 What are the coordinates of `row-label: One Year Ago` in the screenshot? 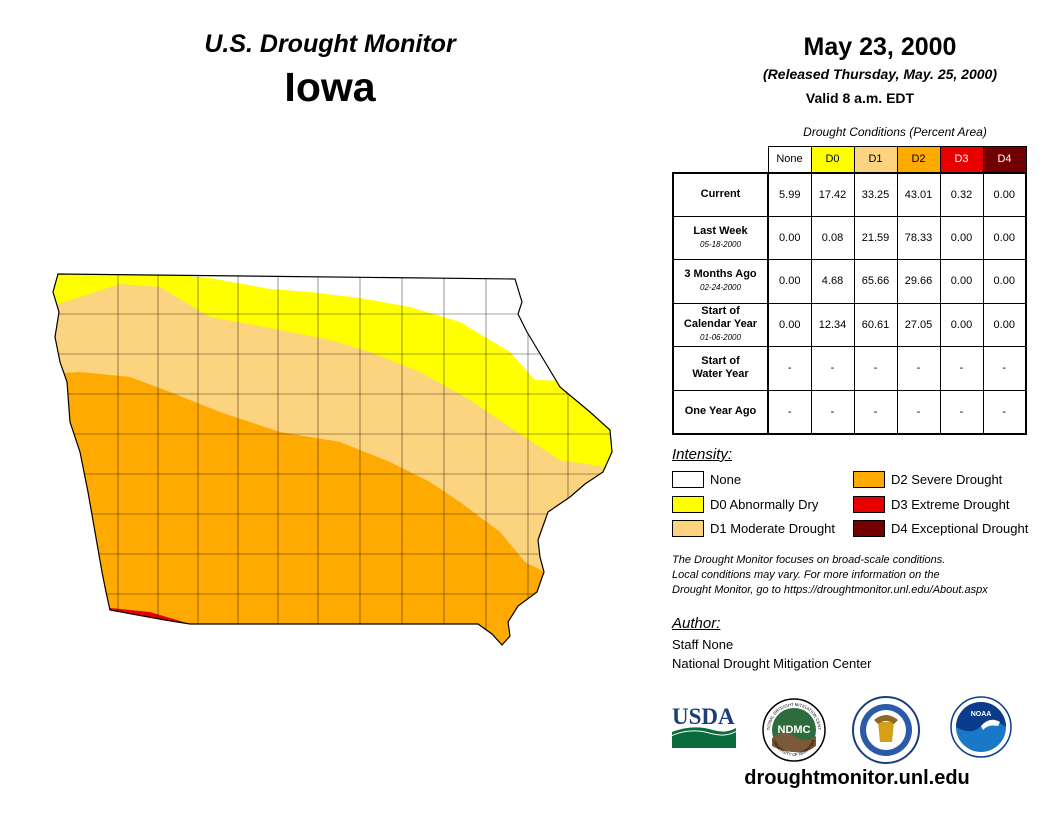 It's located at (720, 412).